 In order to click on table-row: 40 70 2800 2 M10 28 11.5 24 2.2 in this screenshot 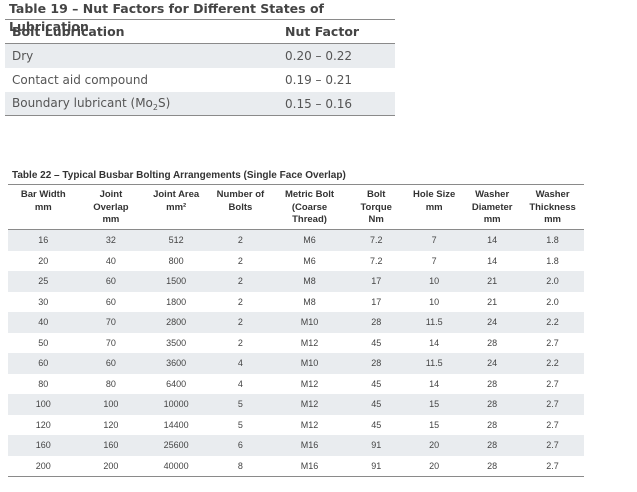, I will do `click(296, 322)`.